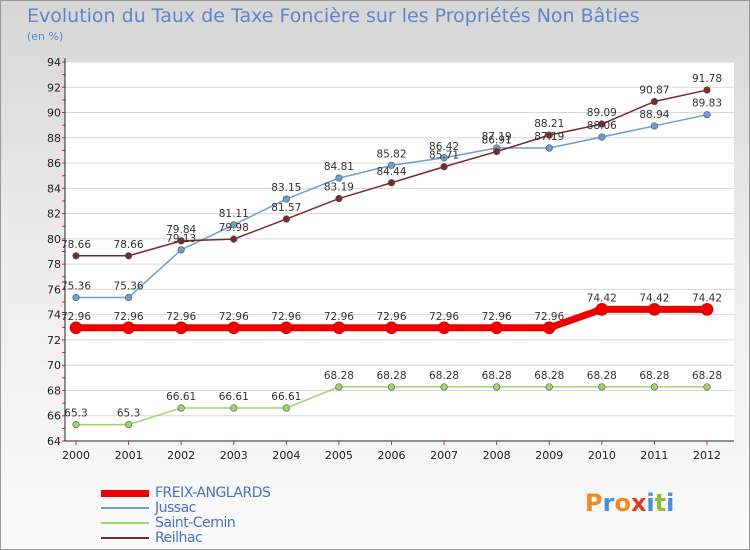 This screenshot has width=750, height=550. I want to click on logo-letter: o, so click(622, 503).